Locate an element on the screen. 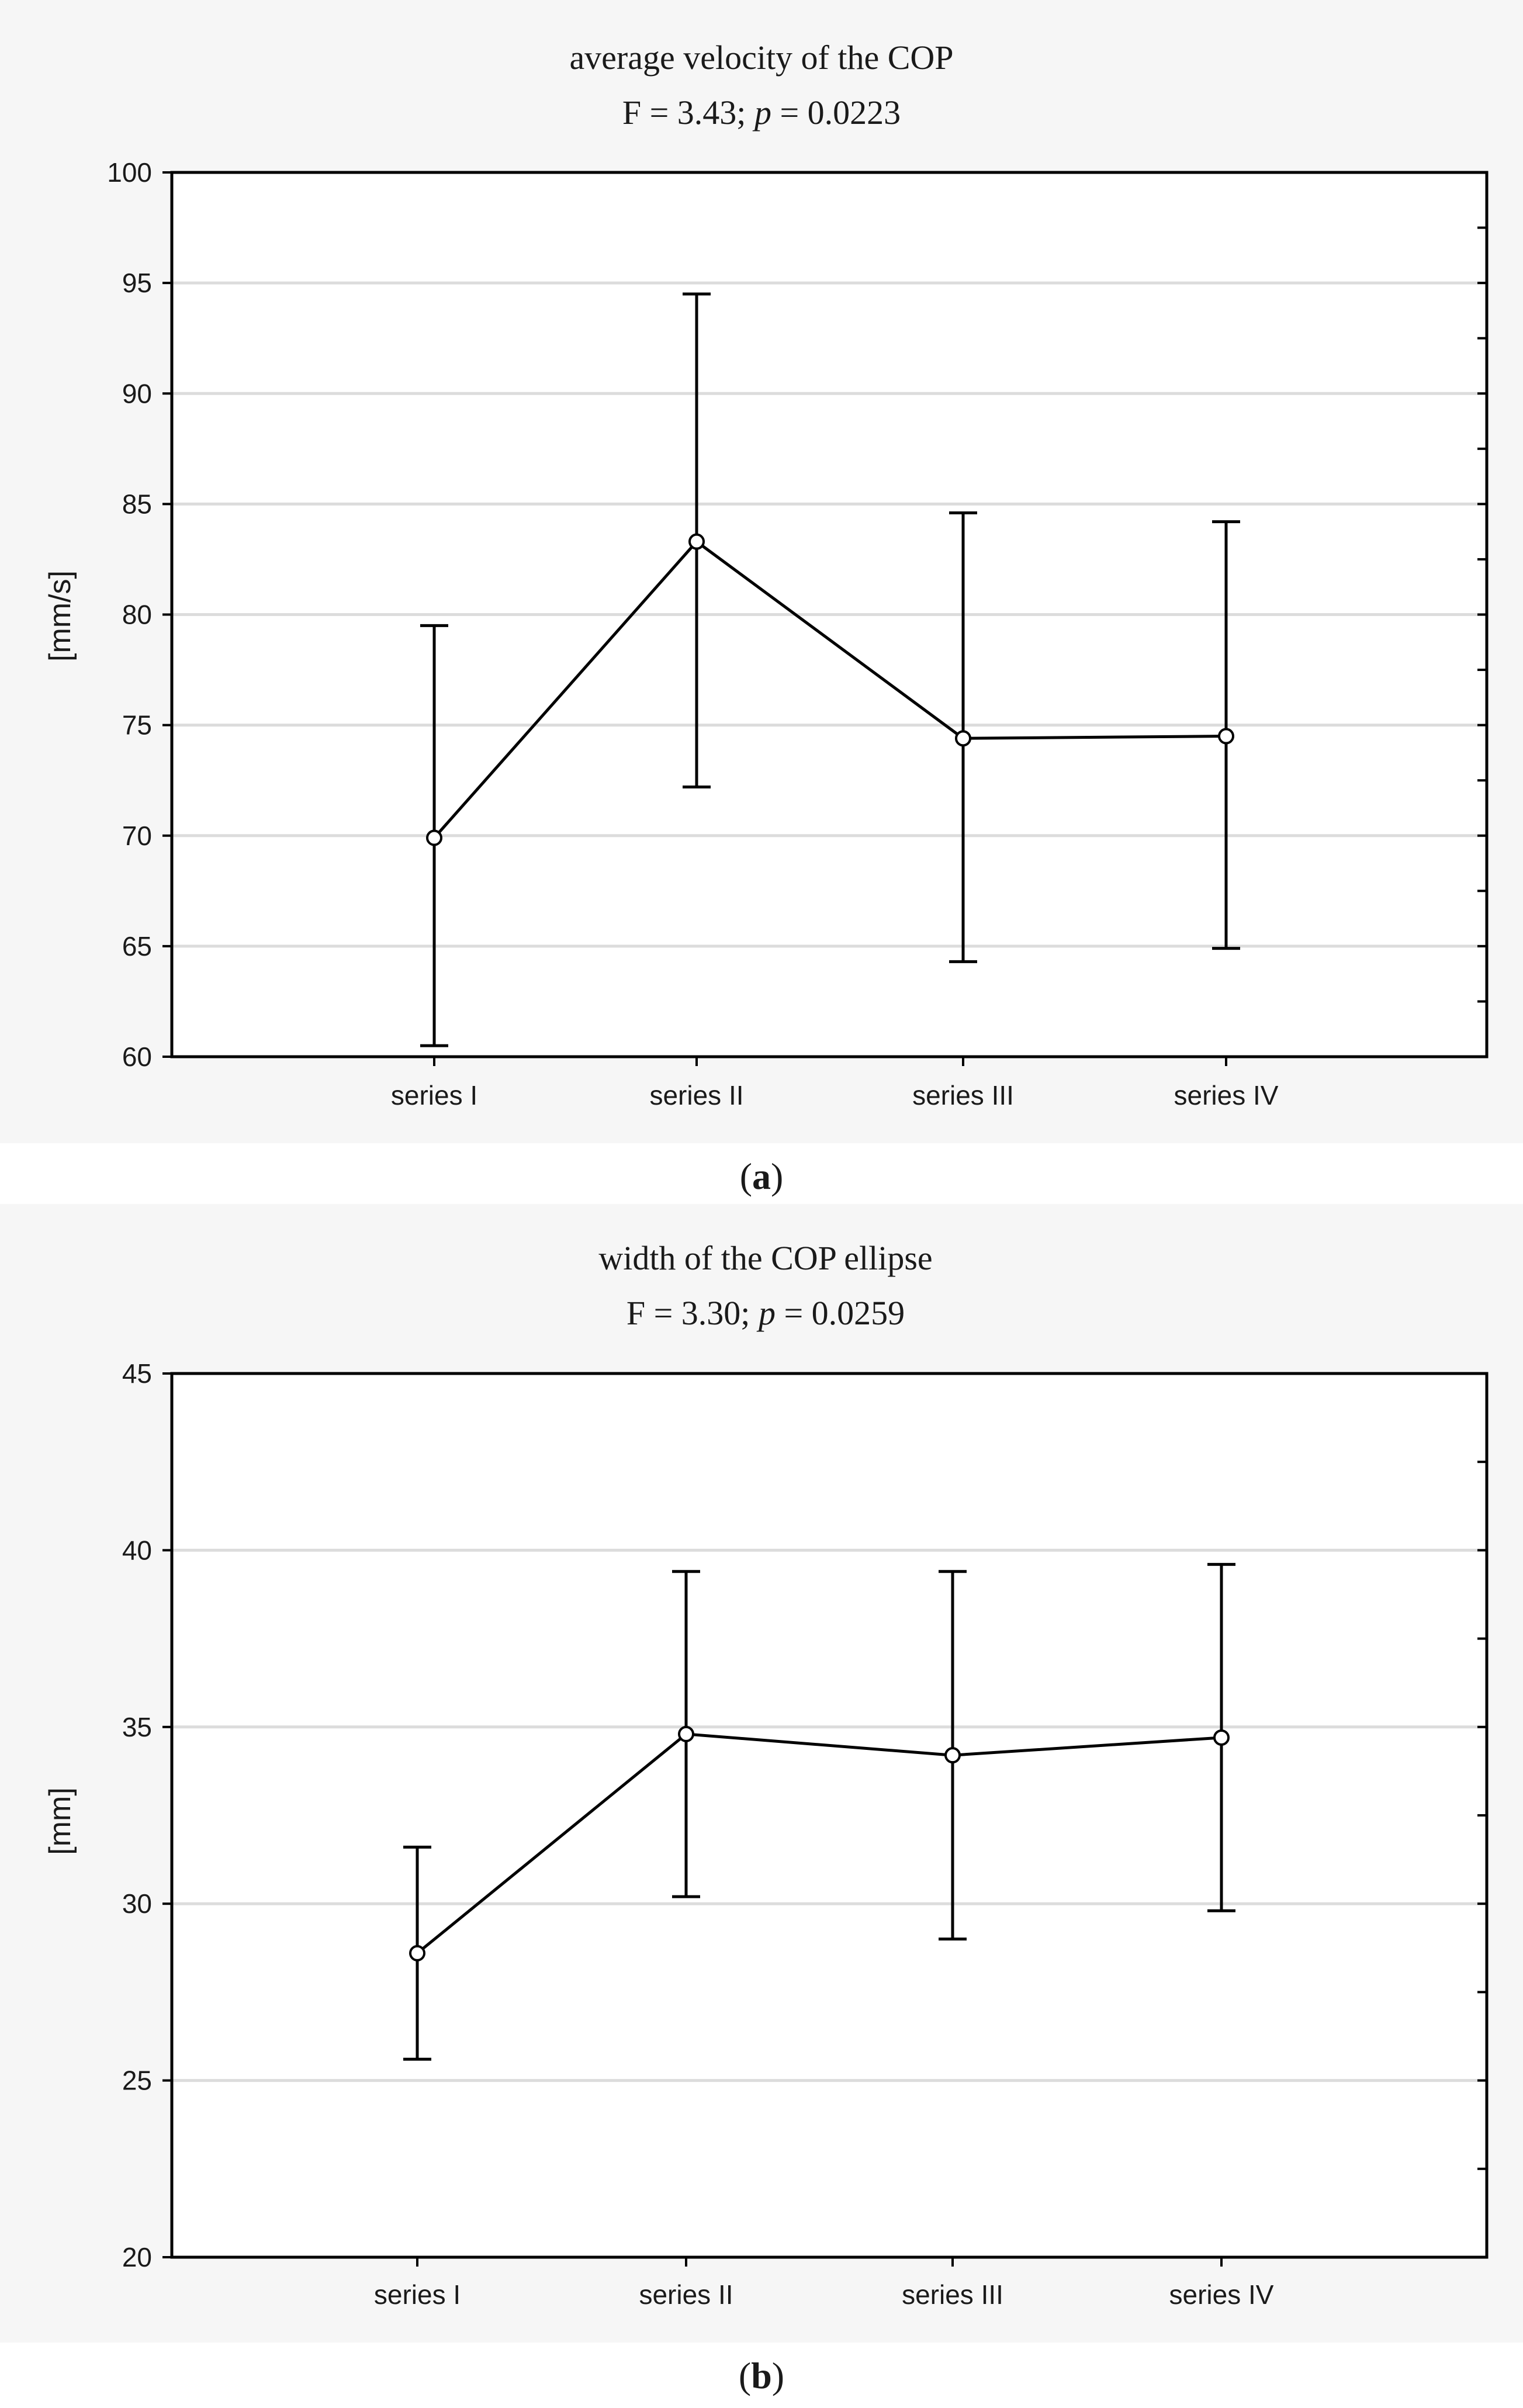  chart-a-ytick-label: 85 is located at coordinates (137, 504).